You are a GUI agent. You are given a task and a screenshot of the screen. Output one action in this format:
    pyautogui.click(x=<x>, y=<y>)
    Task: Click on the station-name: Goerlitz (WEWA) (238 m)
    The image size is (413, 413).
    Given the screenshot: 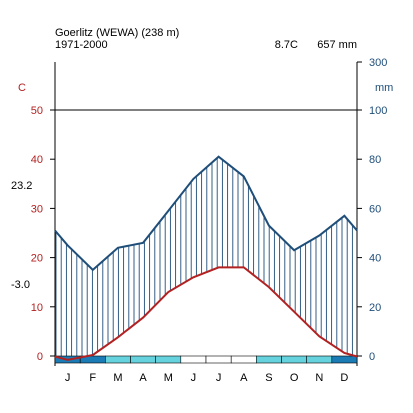 What is the action you would take?
    pyautogui.click(x=117, y=33)
    